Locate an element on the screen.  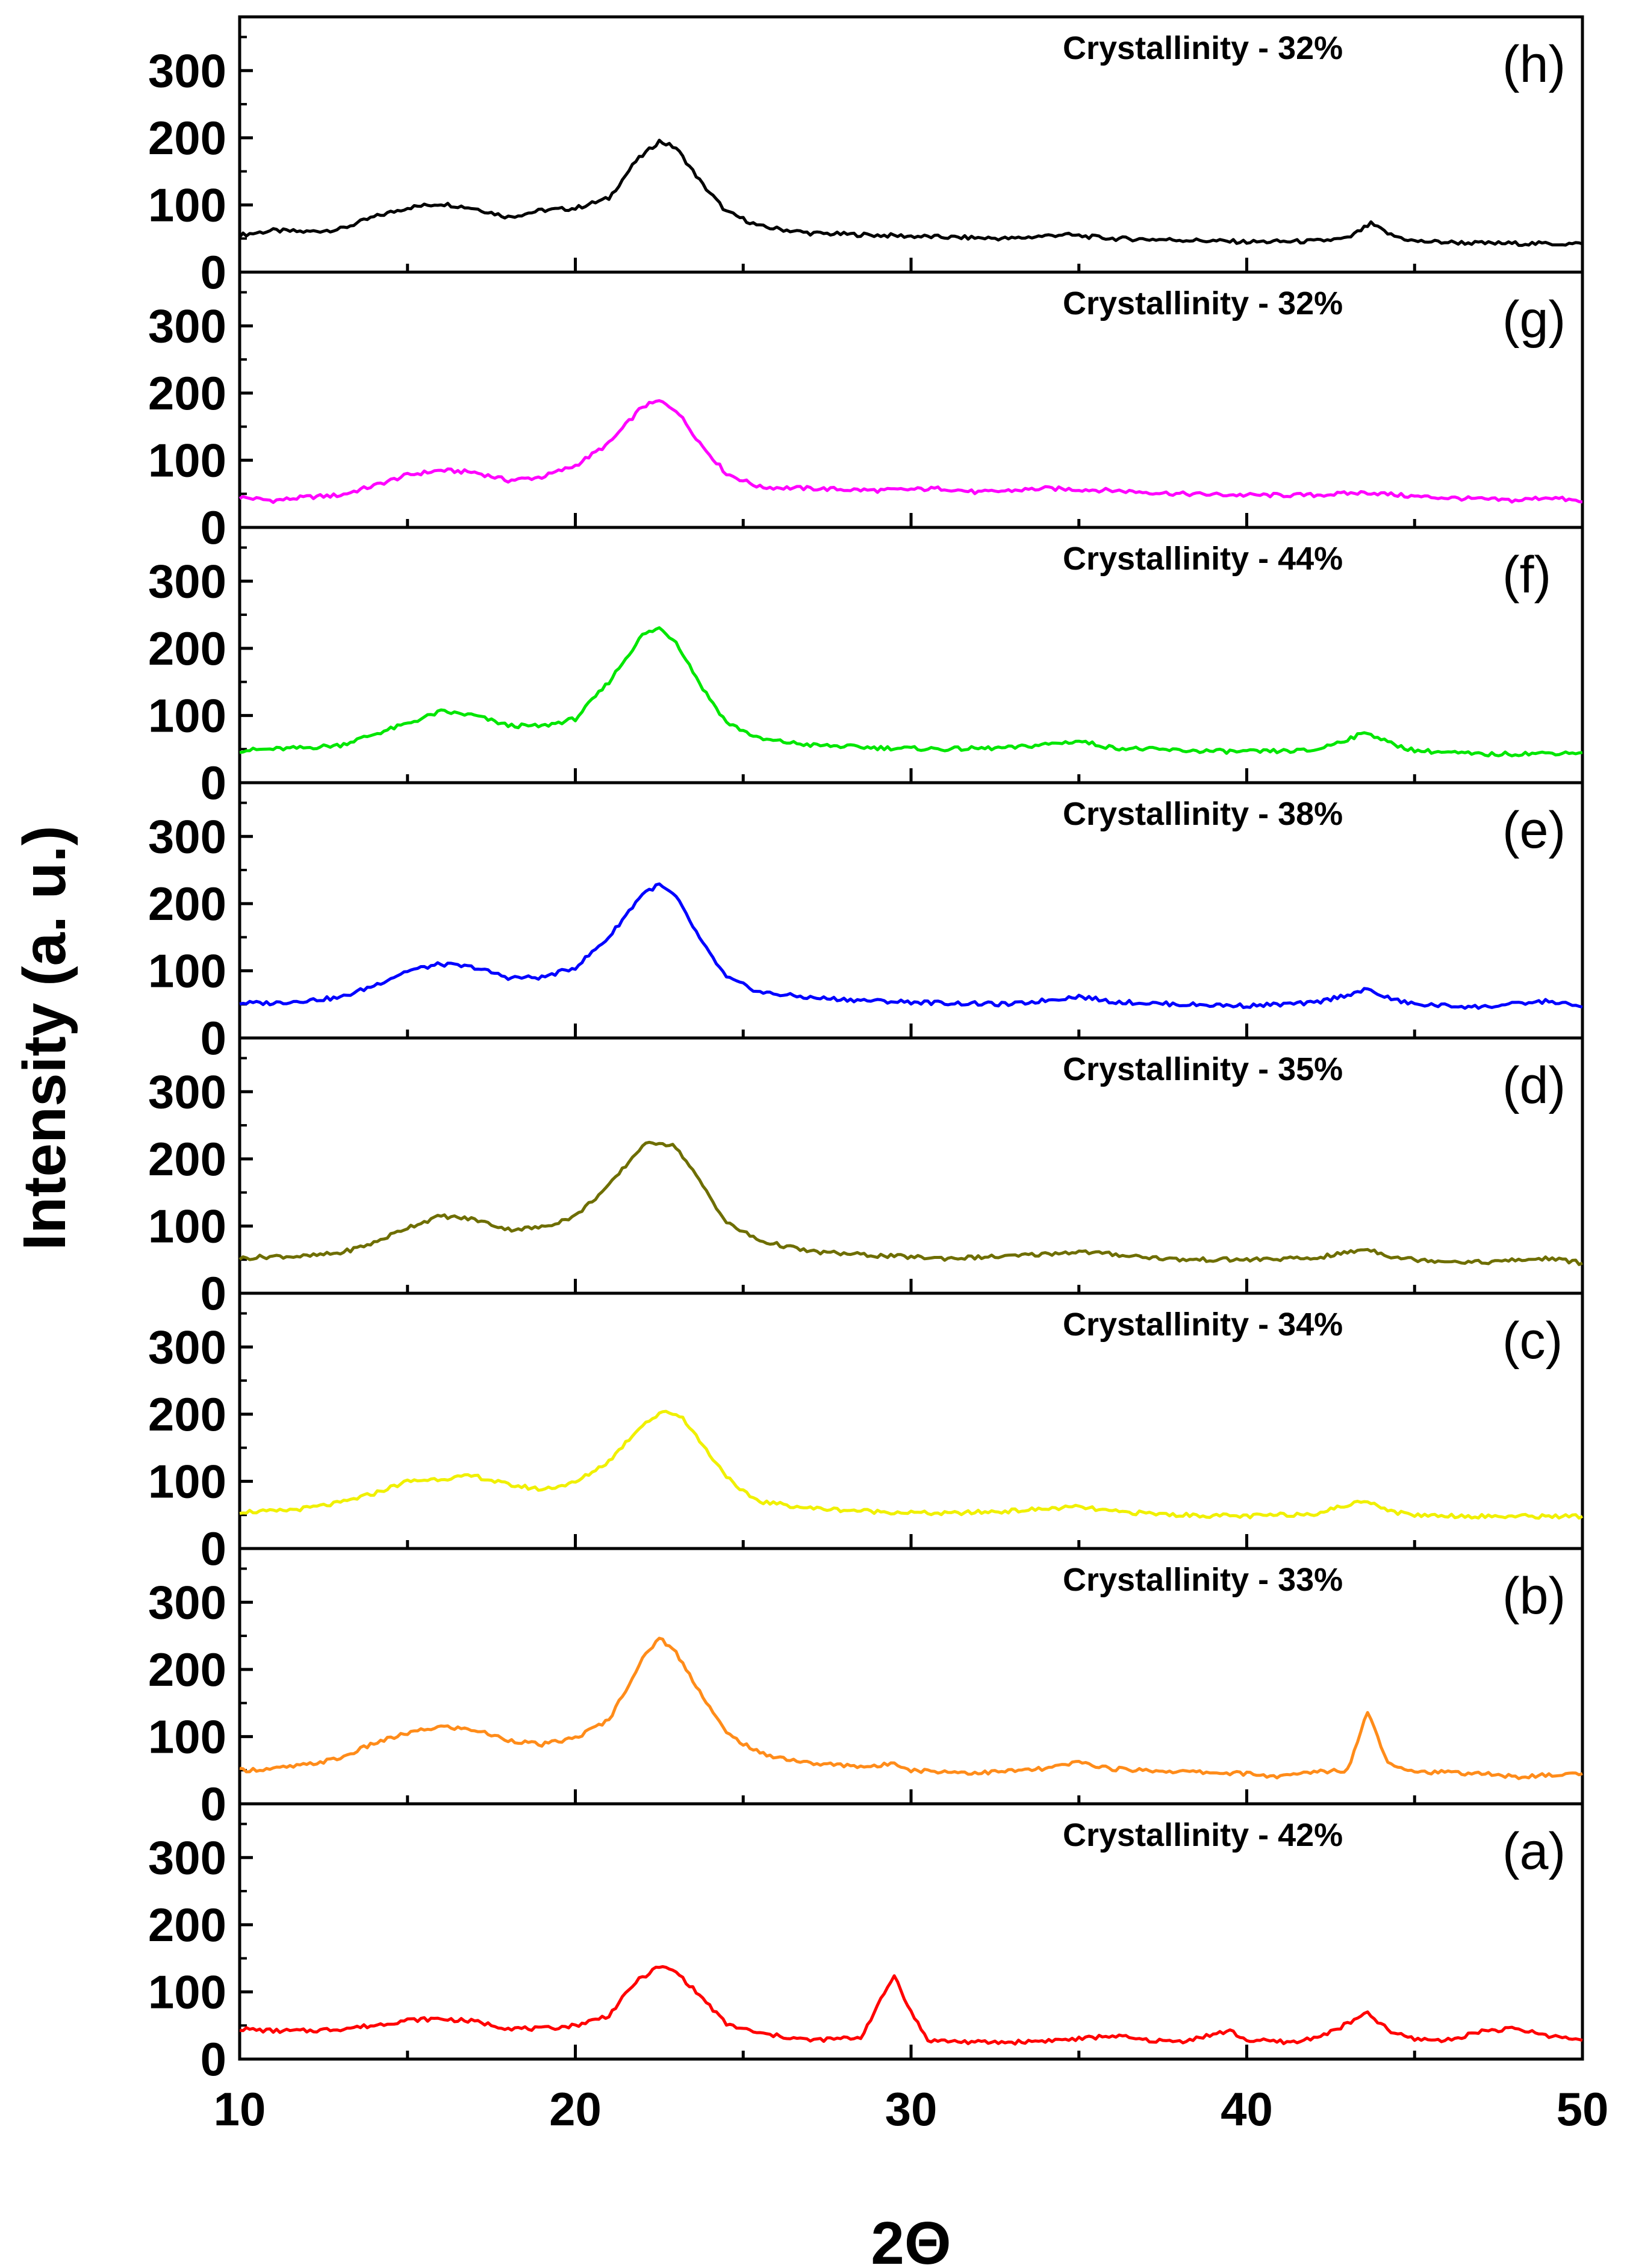
x-axis-title: 2Θ is located at coordinates (911, 2239).